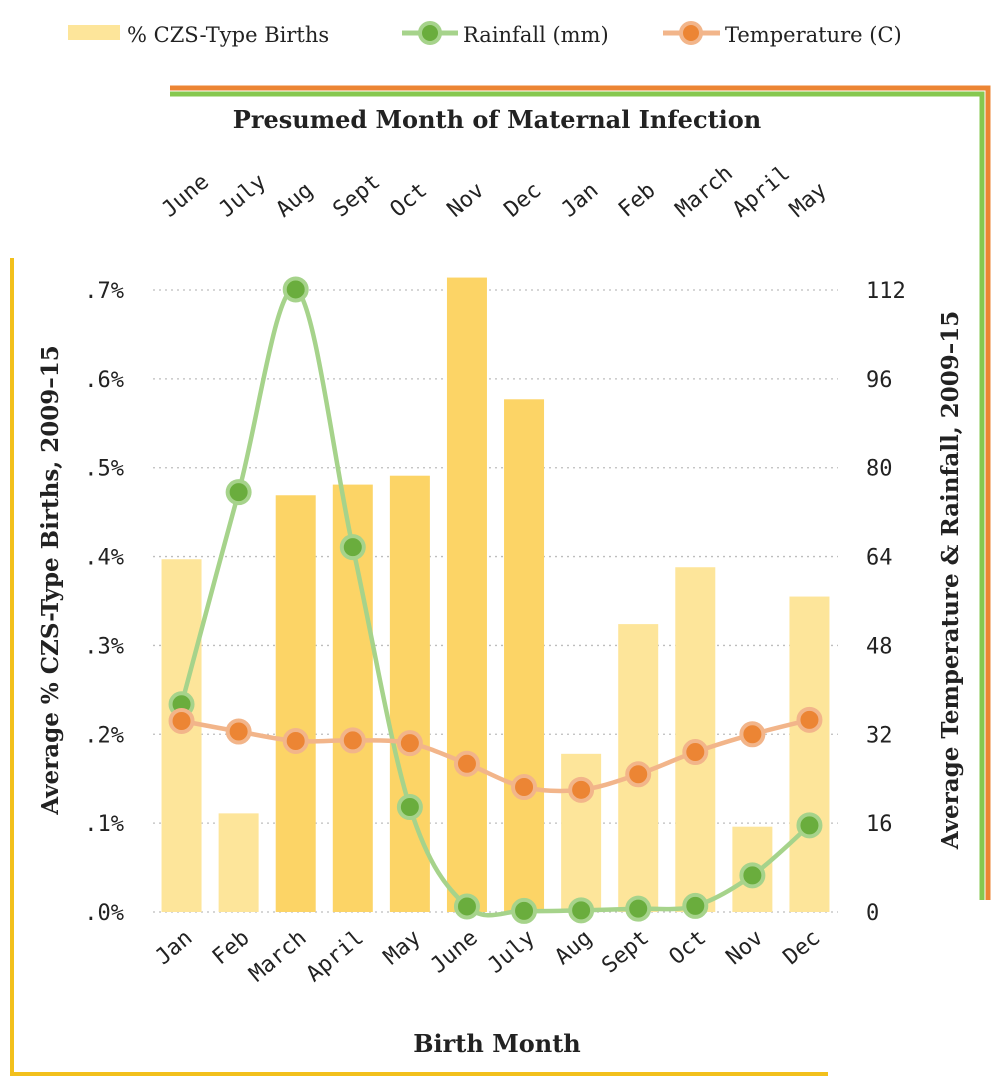 The width and height of the screenshot is (1000, 1083). Describe the element at coordinates (466, 906) in the screenshot. I see `rainfall-point-june` at that location.